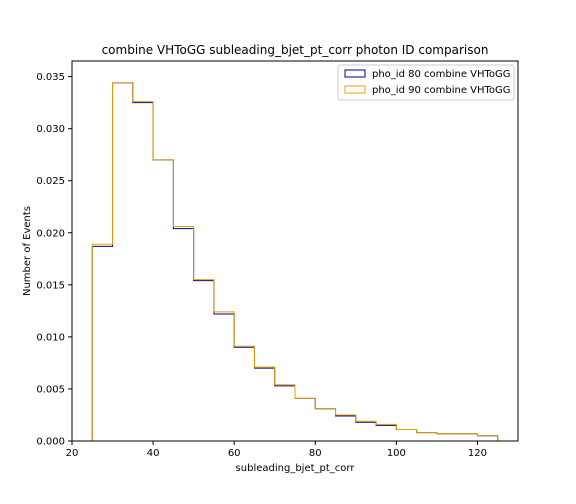 The image size is (576, 504). What do you see at coordinates (315, 453) in the screenshot?
I see `x-tick-label: 80` at bounding box center [315, 453].